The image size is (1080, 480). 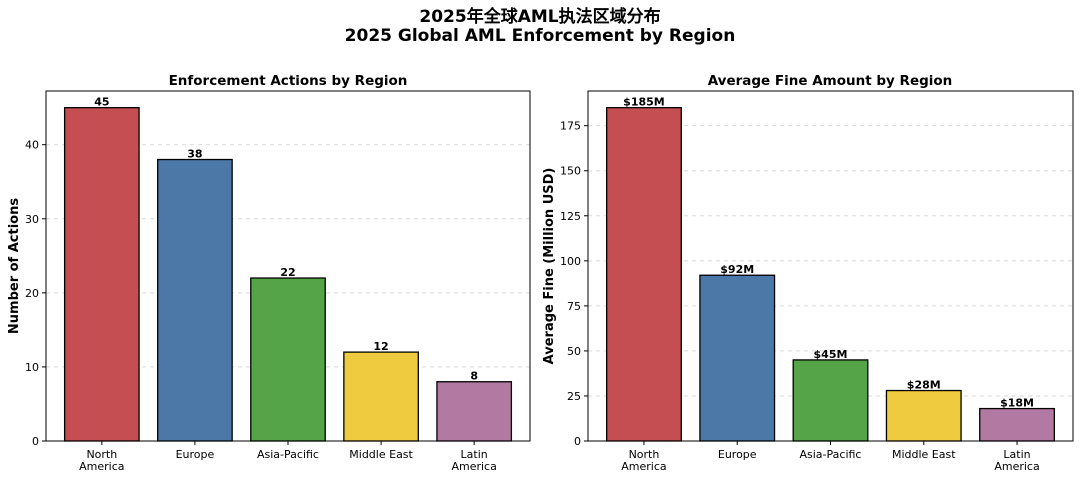 I want to click on y-tick-label: 100, so click(x=570, y=261).